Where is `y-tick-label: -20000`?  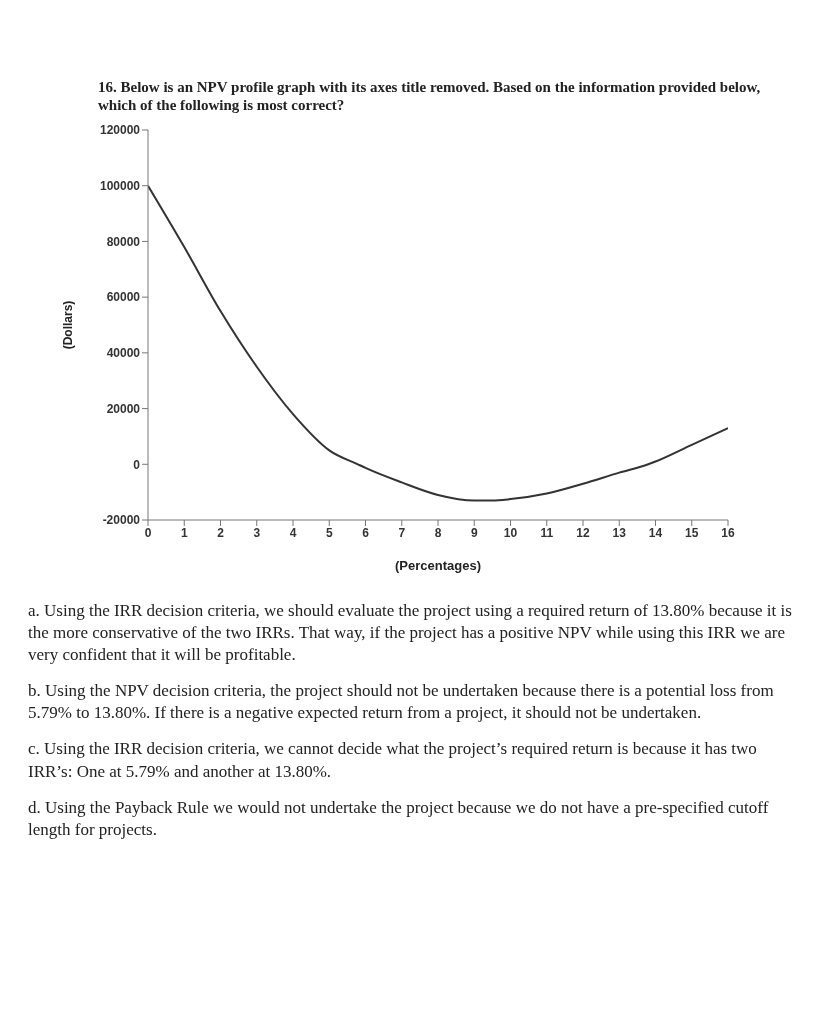 y-tick-label: -20000 is located at coordinates (121, 520).